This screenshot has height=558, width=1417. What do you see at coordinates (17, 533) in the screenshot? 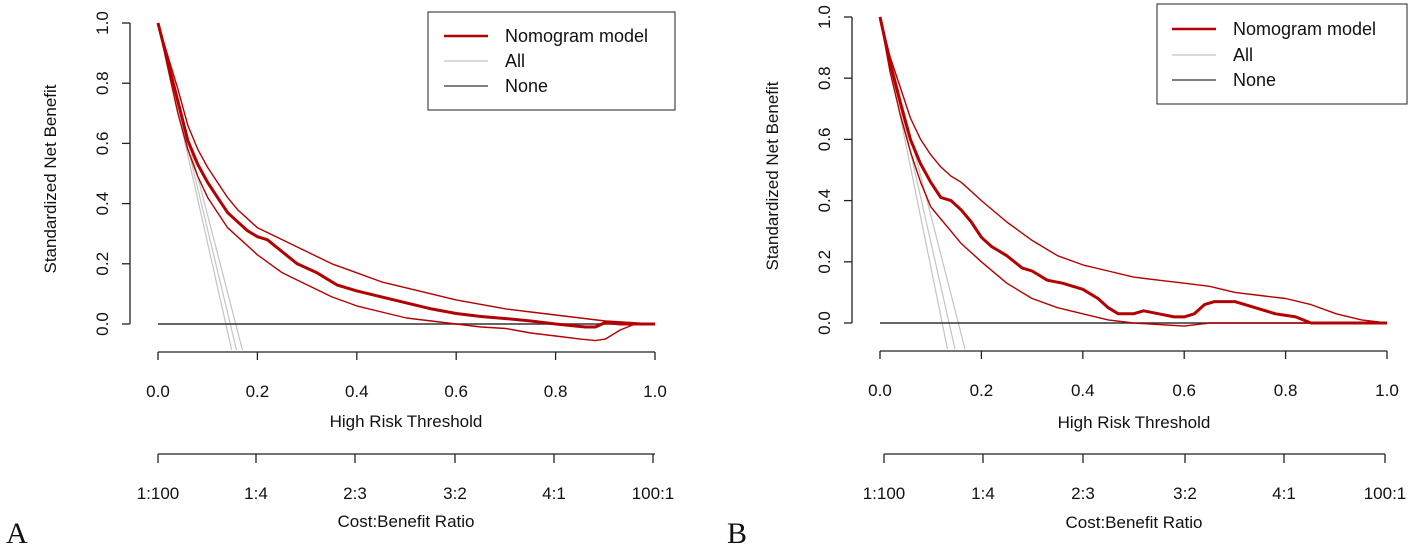
I see `panel-letter-a: A` at bounding box center [17, 533].